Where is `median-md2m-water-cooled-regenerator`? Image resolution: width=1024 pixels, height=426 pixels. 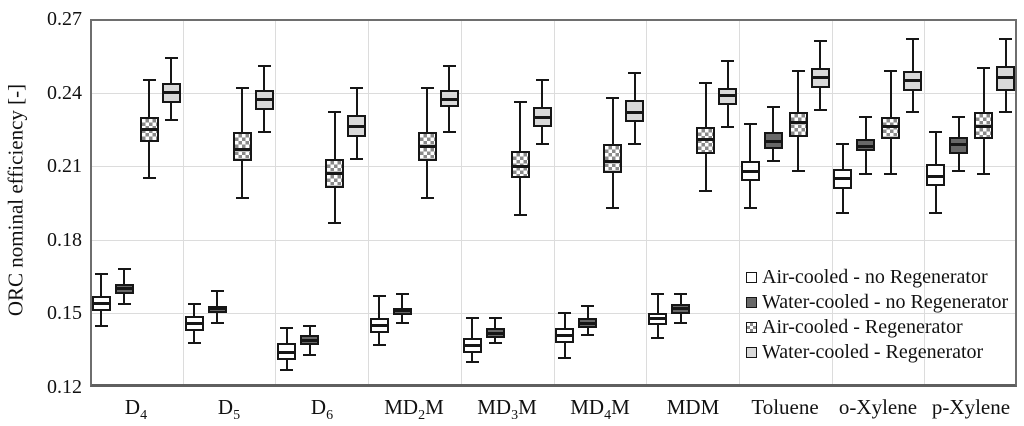
median-md2m-water-cooled-regenerator is located at coordinates (449, 99).